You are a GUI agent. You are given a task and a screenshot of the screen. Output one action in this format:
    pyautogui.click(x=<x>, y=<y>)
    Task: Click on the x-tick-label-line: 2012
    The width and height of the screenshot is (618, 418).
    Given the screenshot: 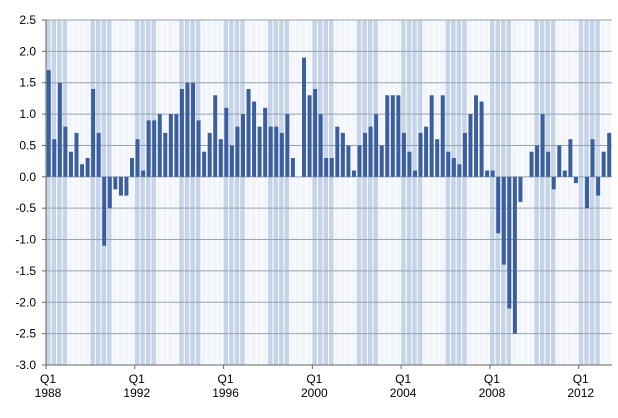 What is the action you would take?
    pyautogui.click(x=580, y=393)
    